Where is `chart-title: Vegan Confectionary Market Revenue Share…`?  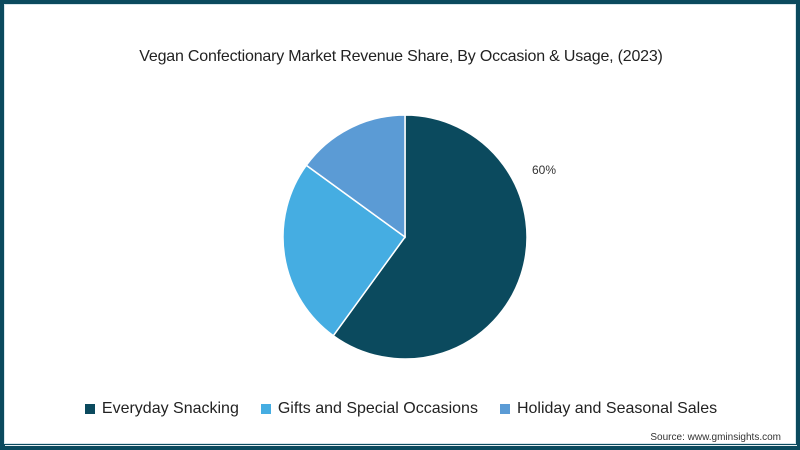 chart-title: Vegan Confectionary Market Revenue Share… is located at coordinates (401, 56).